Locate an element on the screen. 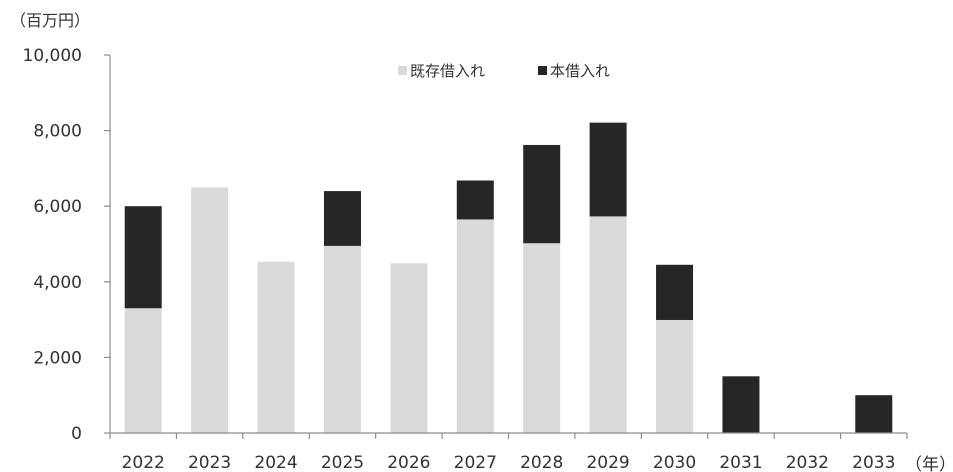 Image resolution: width=953 pixels, height=472 pixels. x-axis-unit-label: （年） is located at coordinates (929, 463).